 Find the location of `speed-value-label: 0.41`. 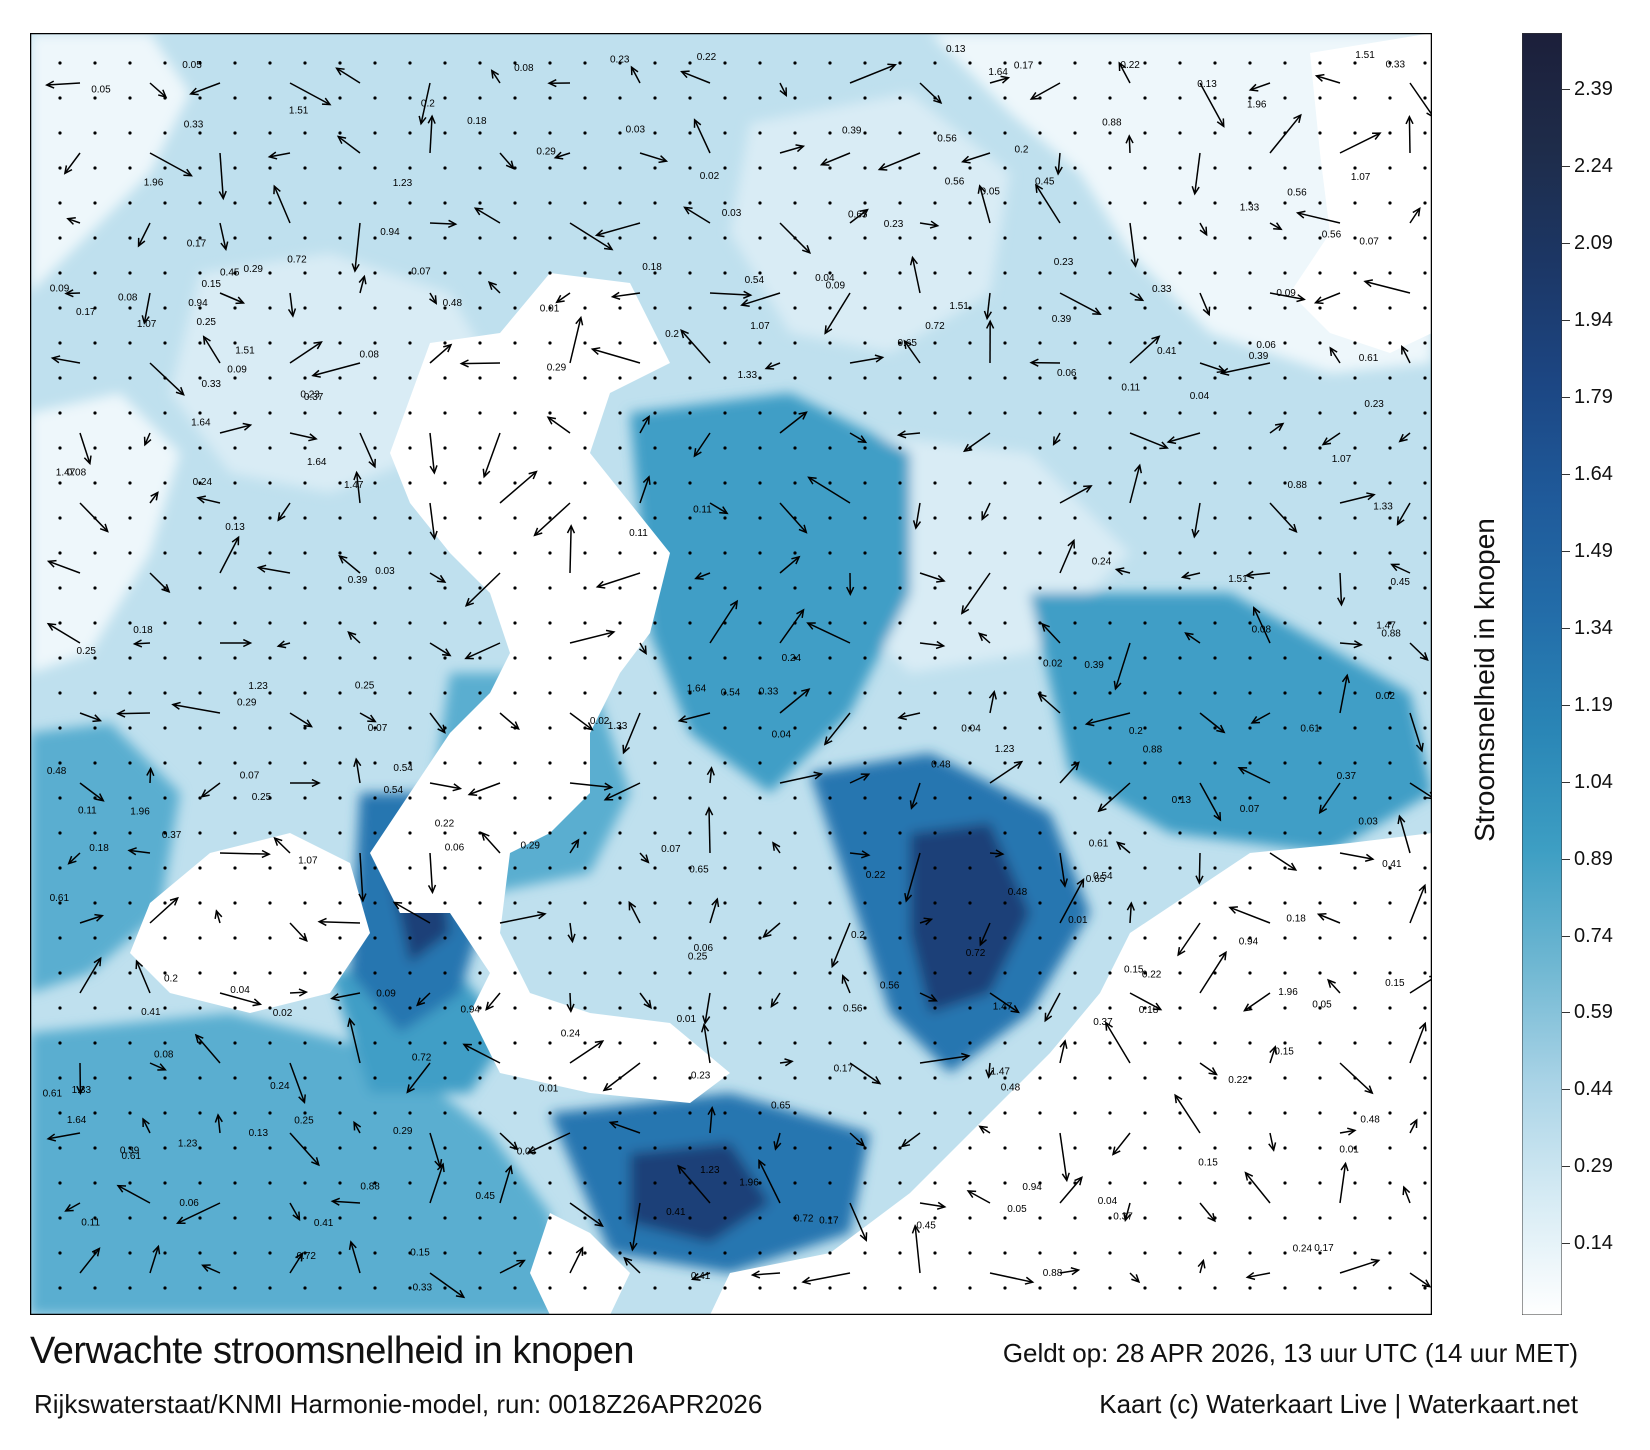

speed-value-label: 0.41 is located at coordinates (701, 1276).